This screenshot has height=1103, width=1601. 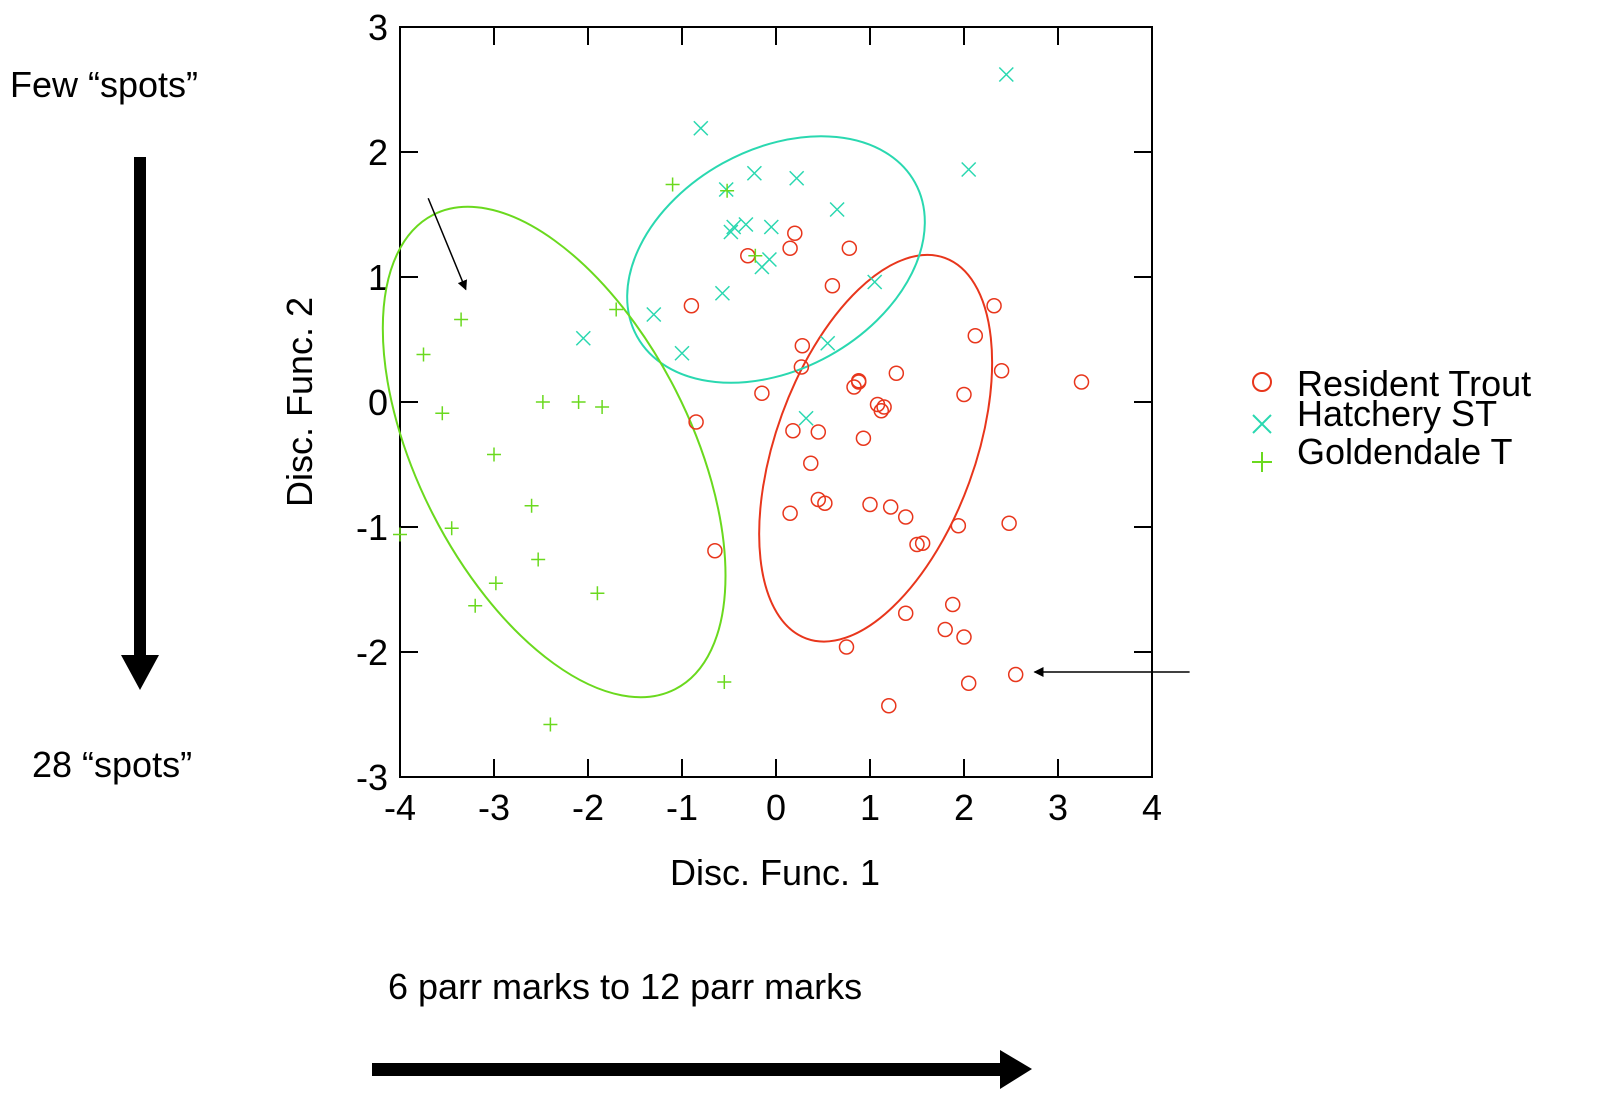 I want to click on y-tick-label: 1, so click(x=378, y=277).